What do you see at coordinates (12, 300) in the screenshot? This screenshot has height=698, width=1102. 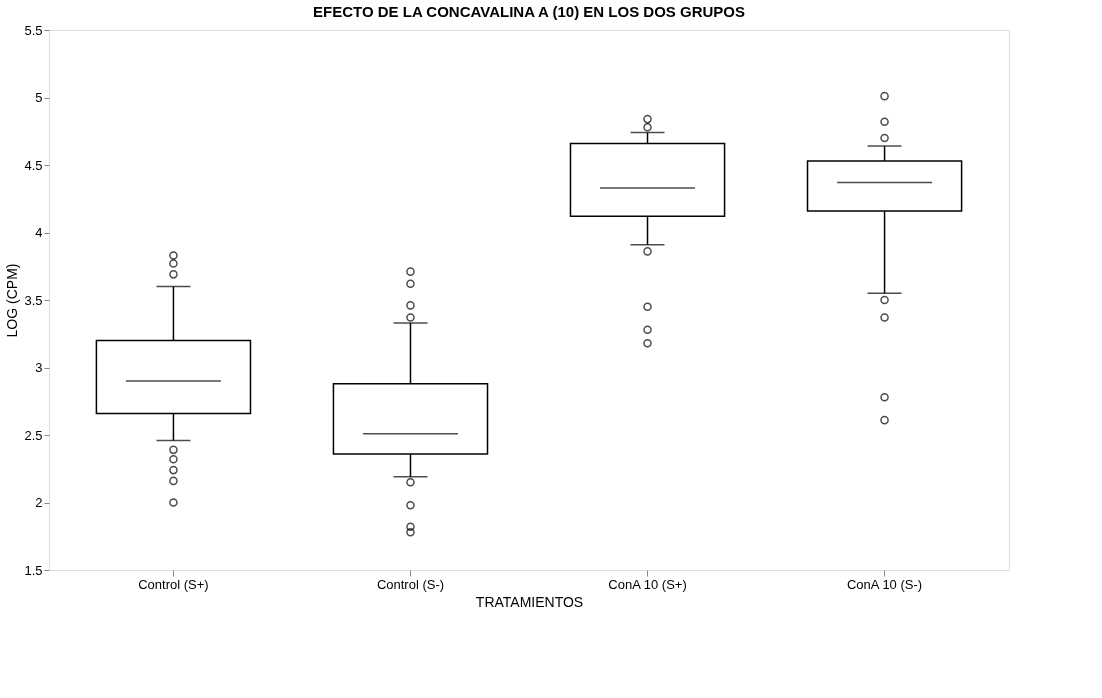 I see `y-axis-title: LOG (CPM)` at bounding box center [12, 300].